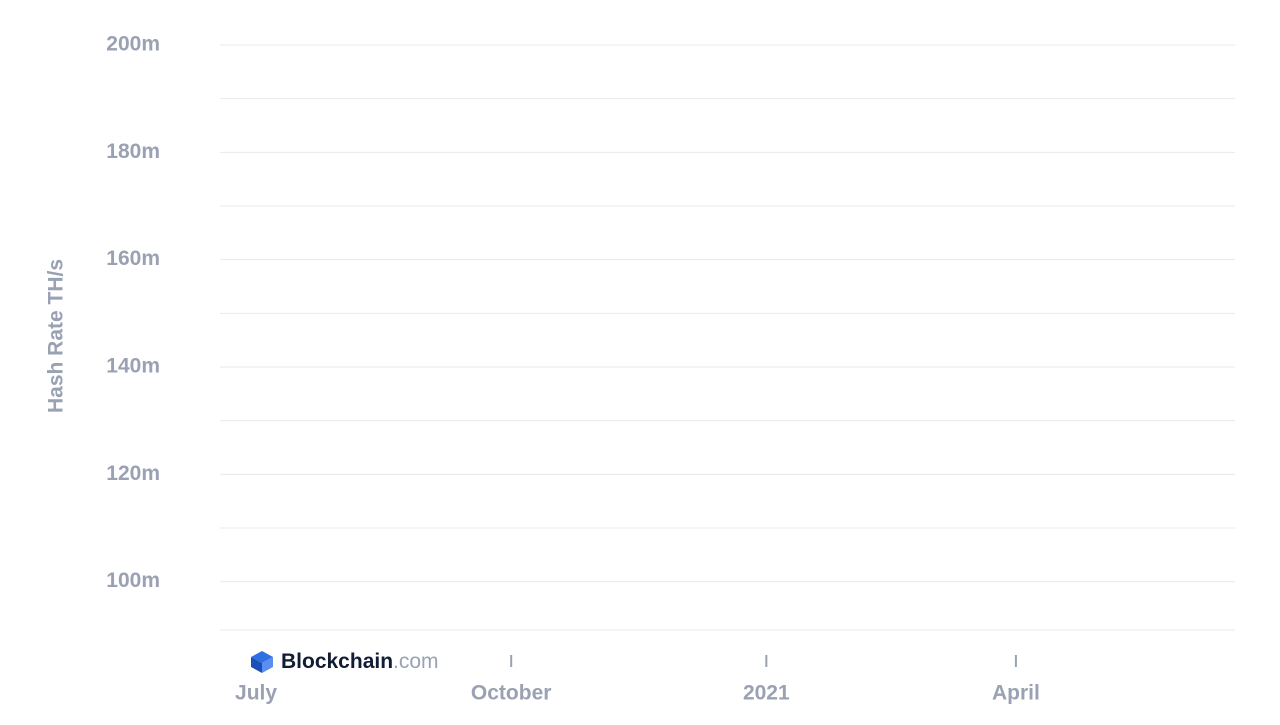  What do you see at coordinates (416, 661) in the screenshot?
I see `logo-suffix: .com` at bounding box center [416, 661].